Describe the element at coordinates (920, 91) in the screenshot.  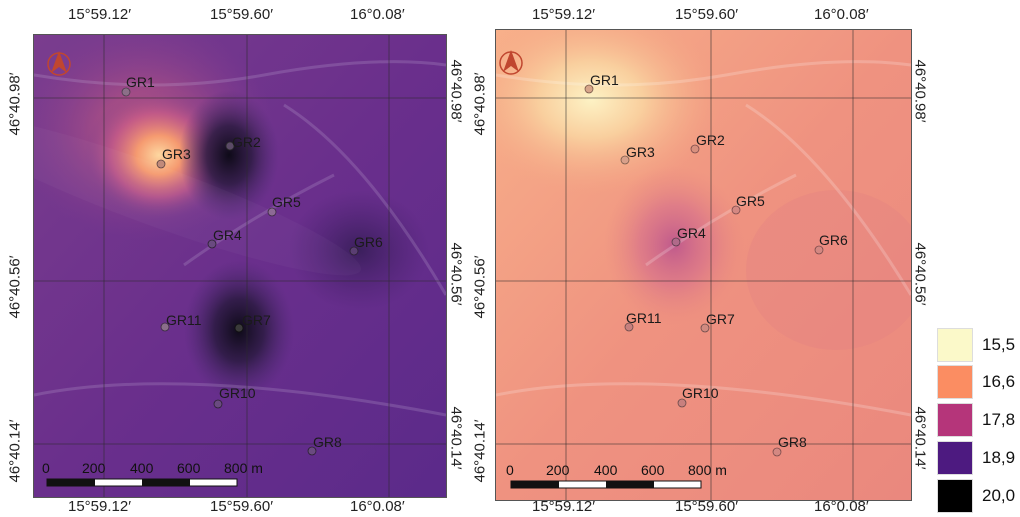
I see `right-right-coord-1: 46°40.98′` at that location.